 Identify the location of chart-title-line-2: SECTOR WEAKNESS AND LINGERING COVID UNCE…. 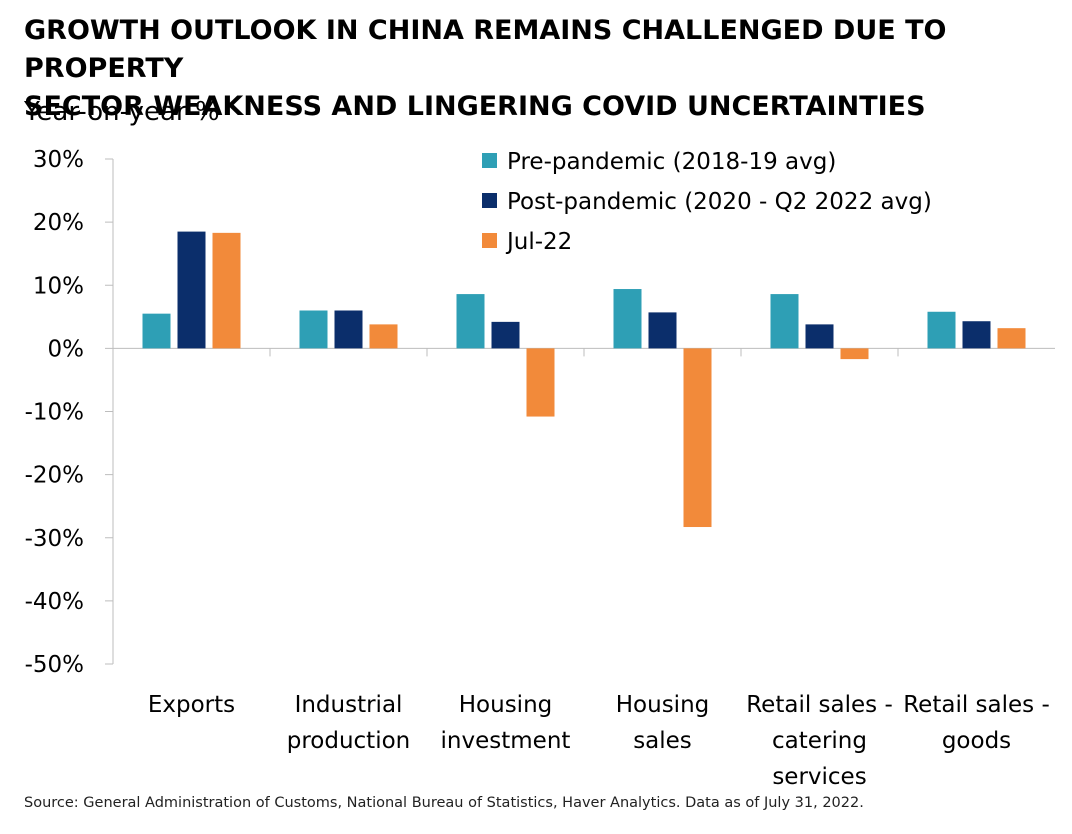
(475, 106).